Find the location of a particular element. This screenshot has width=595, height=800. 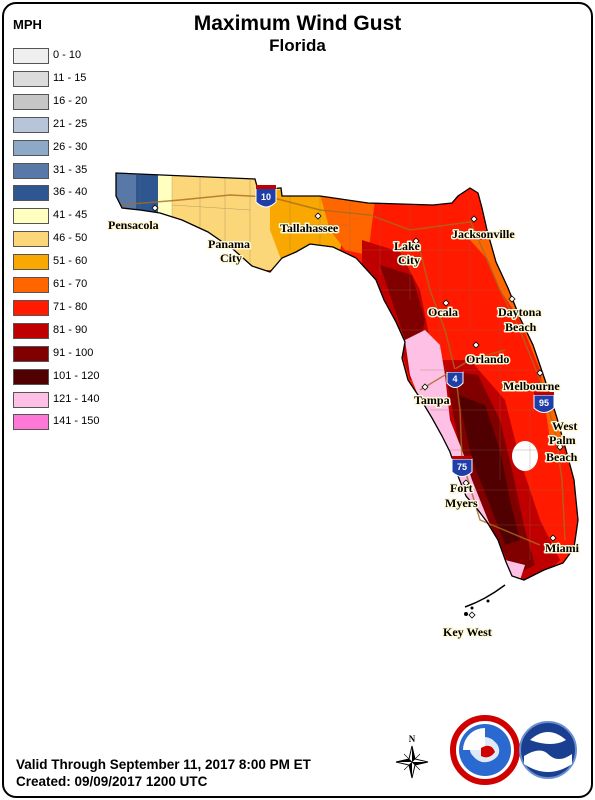

interstate-10-line is located at coordinates (295, 212).